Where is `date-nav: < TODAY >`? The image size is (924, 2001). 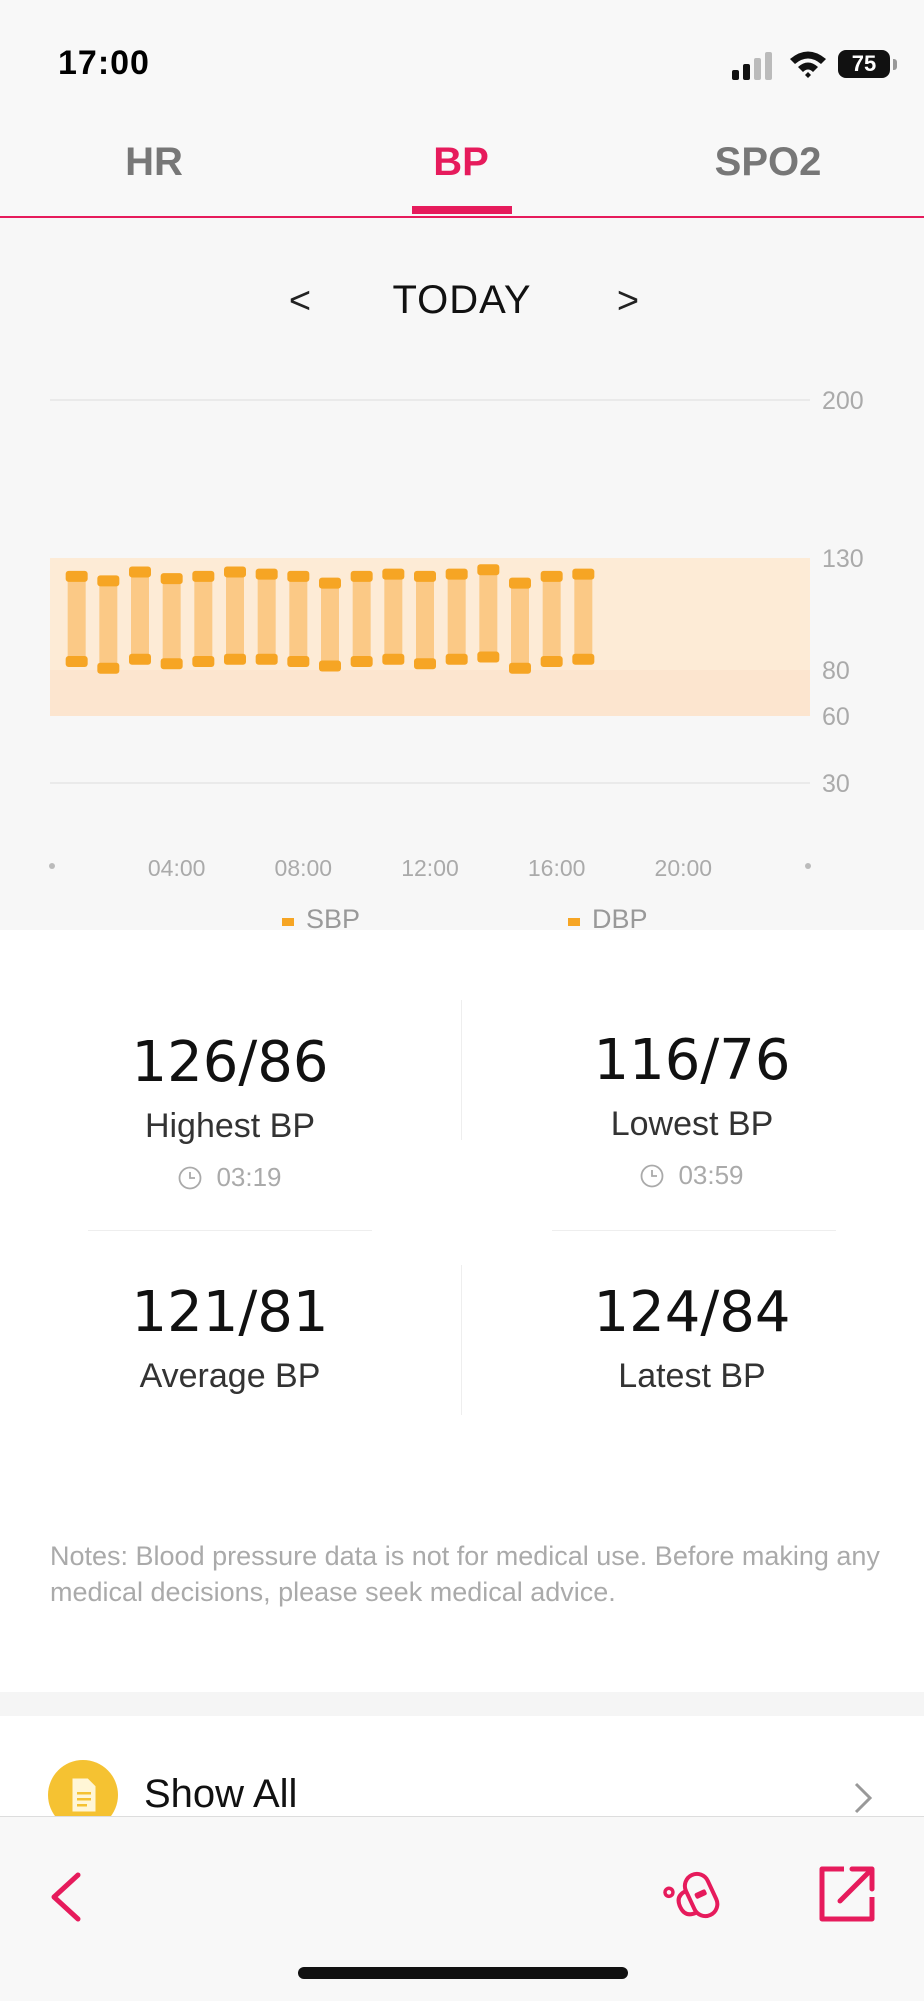 date-nav: < TODAY > is located at coordinates (462, 308).